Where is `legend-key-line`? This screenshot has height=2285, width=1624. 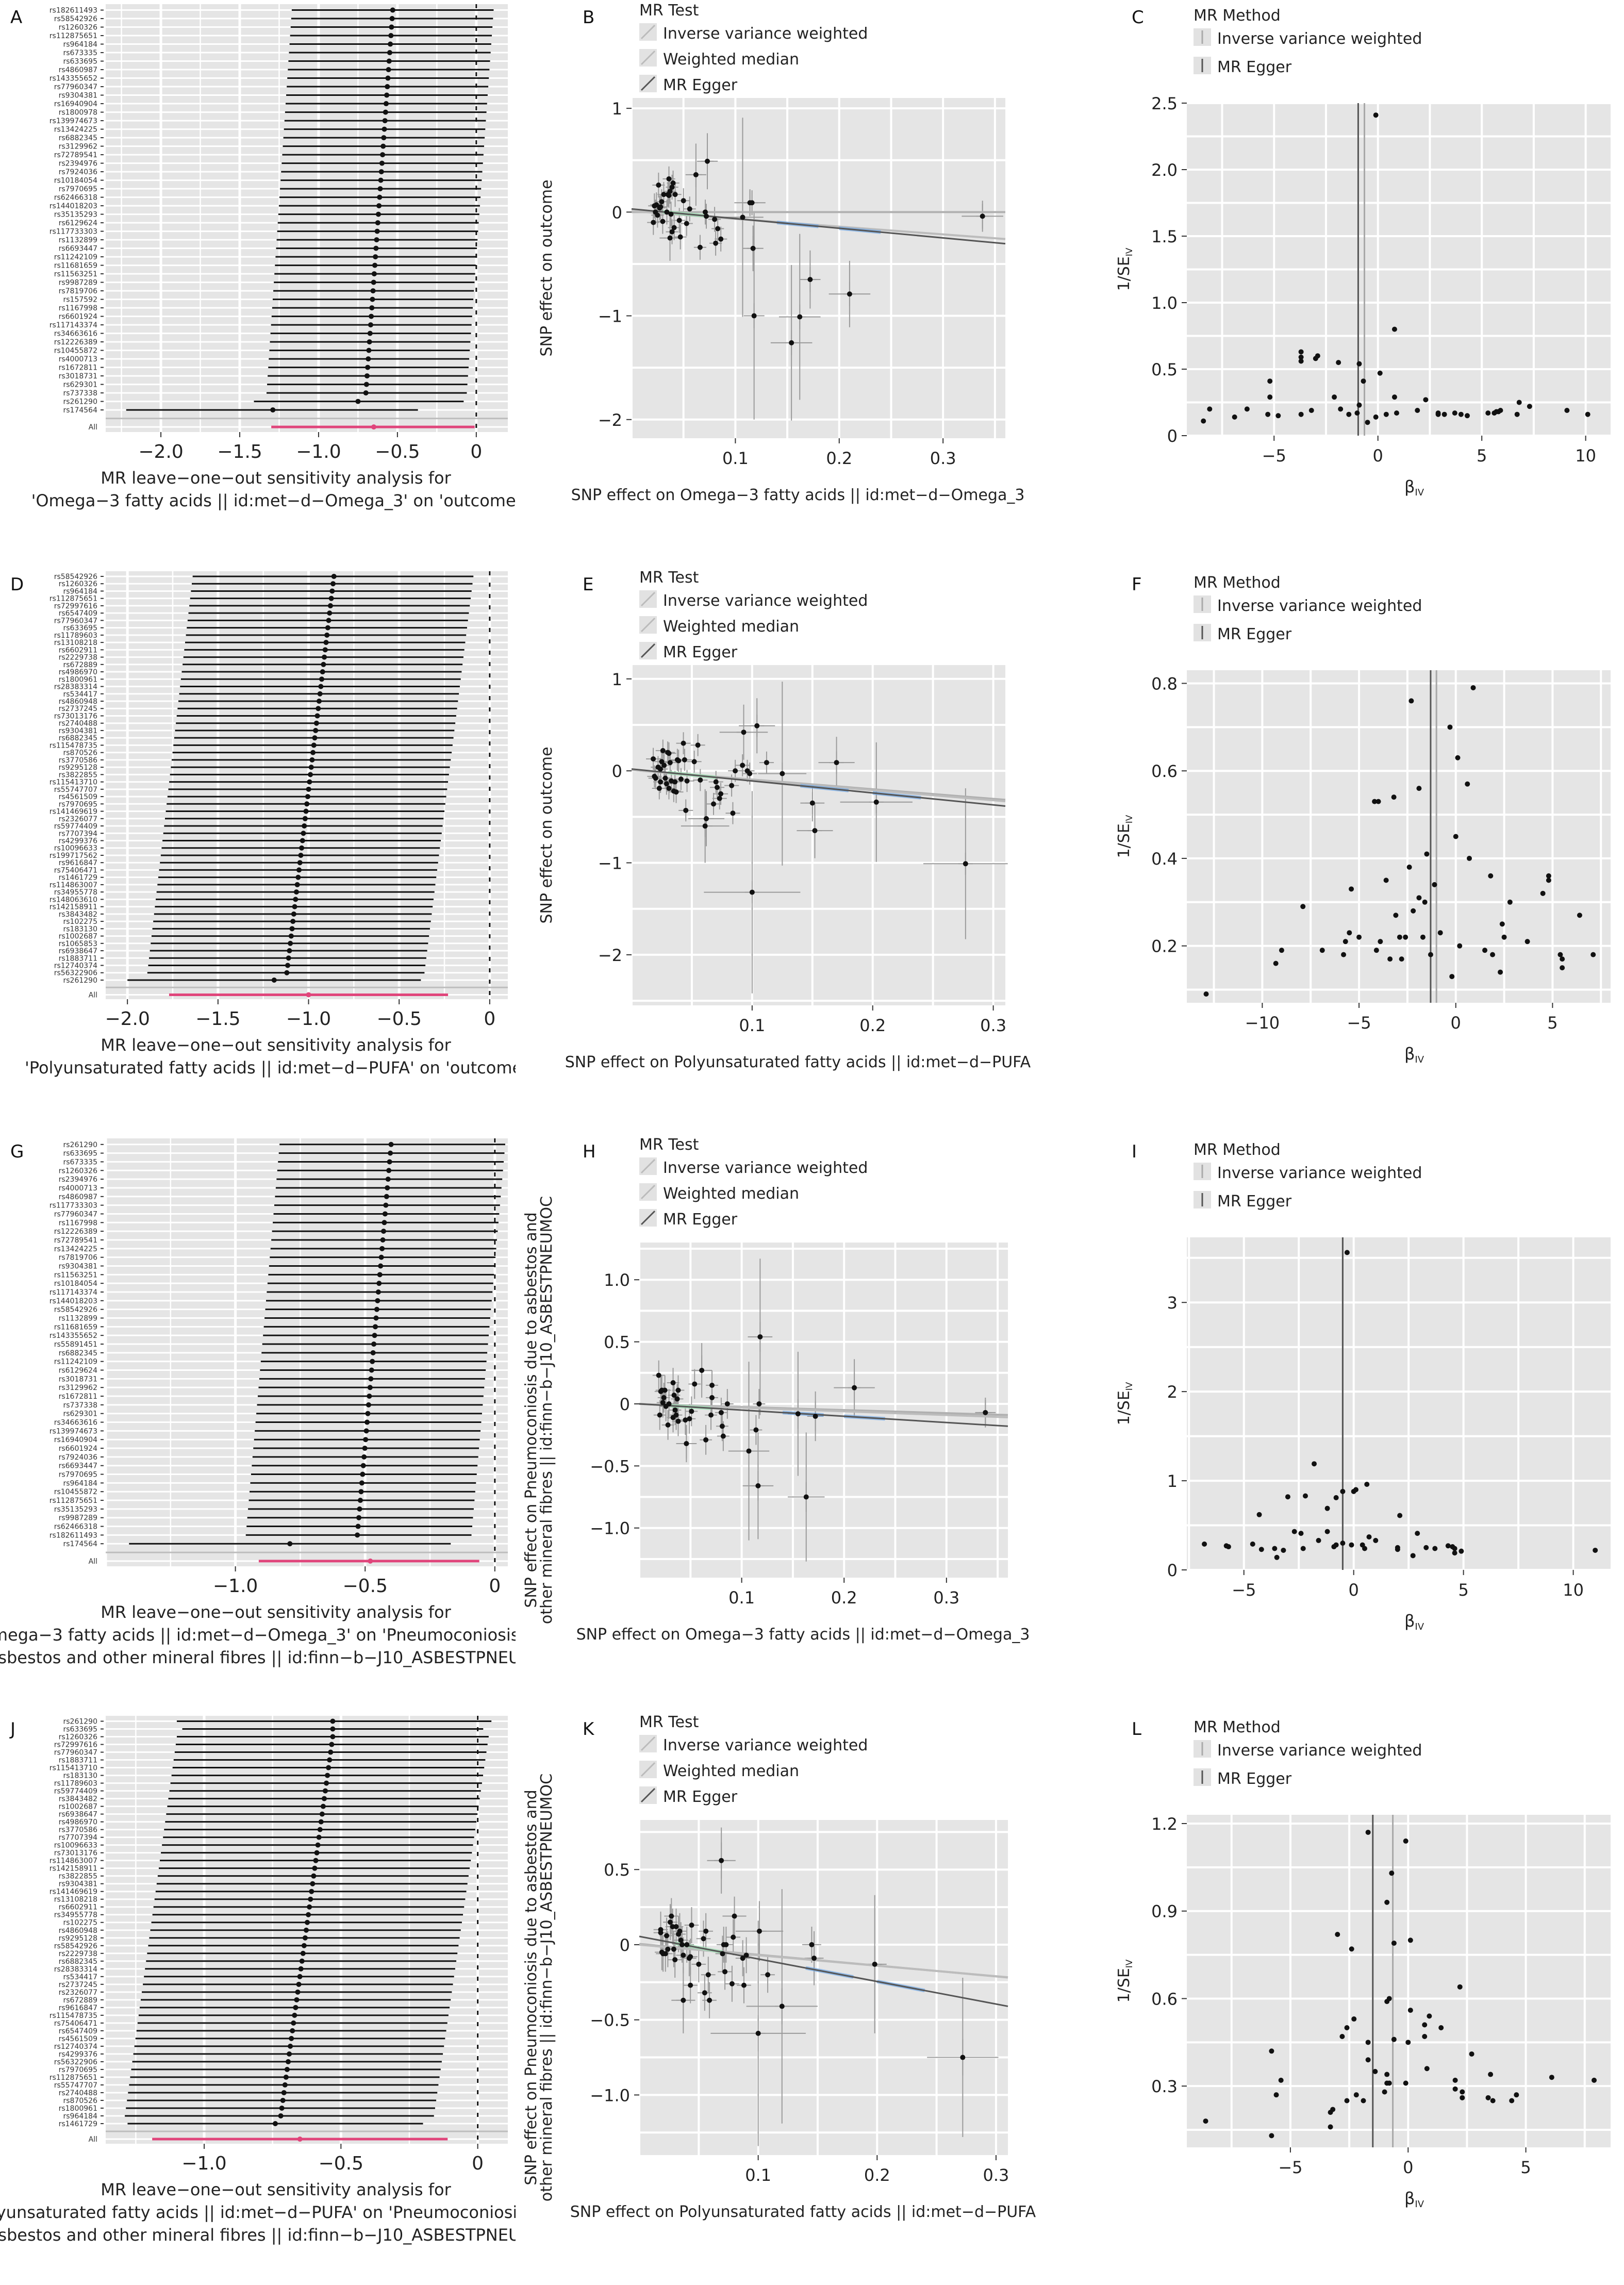
legend-key-line is located at coordinates (648, 1795).